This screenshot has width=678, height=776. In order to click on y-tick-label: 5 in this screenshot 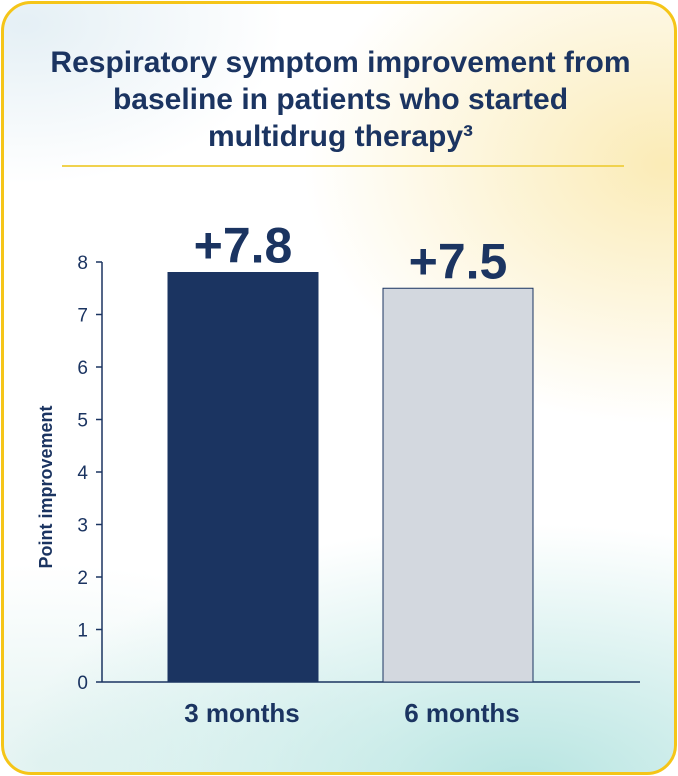, I will do `click(82, 421)`.